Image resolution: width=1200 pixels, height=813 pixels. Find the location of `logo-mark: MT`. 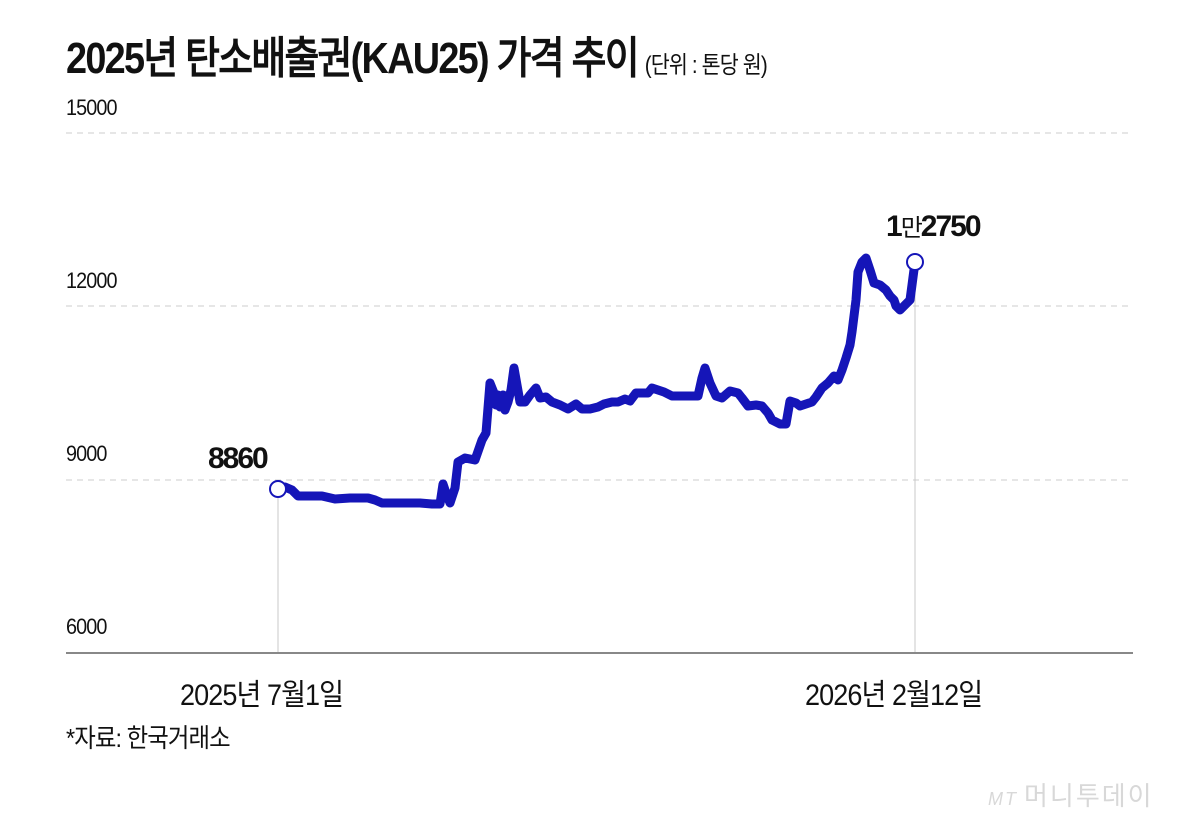

logo-mark: MT is located at coordinates (1003, 799).